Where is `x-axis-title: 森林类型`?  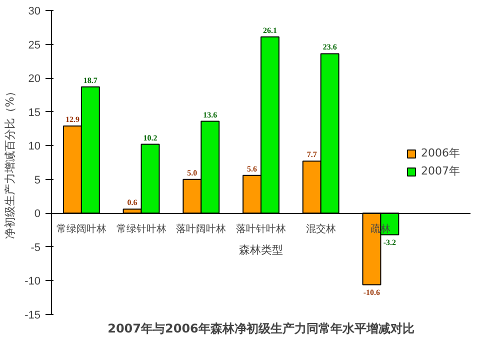 x-axis-title: 森林类型 is located at coordinates (261, 250).